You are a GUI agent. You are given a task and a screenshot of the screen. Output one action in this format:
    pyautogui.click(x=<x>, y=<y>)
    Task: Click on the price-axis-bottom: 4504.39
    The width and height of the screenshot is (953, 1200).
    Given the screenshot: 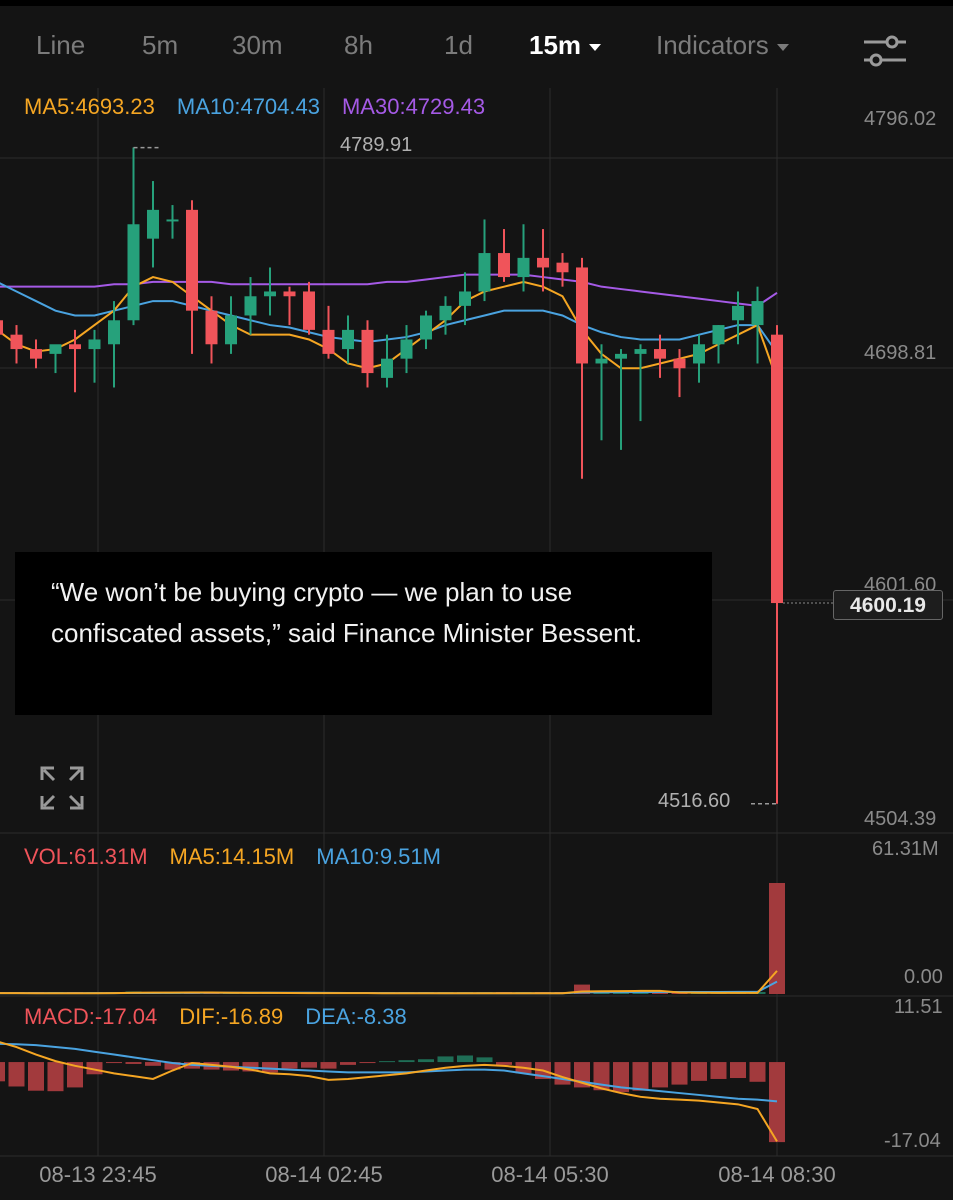 What is the action you would take?
    pyautogui.click(x=900, y=819)
    